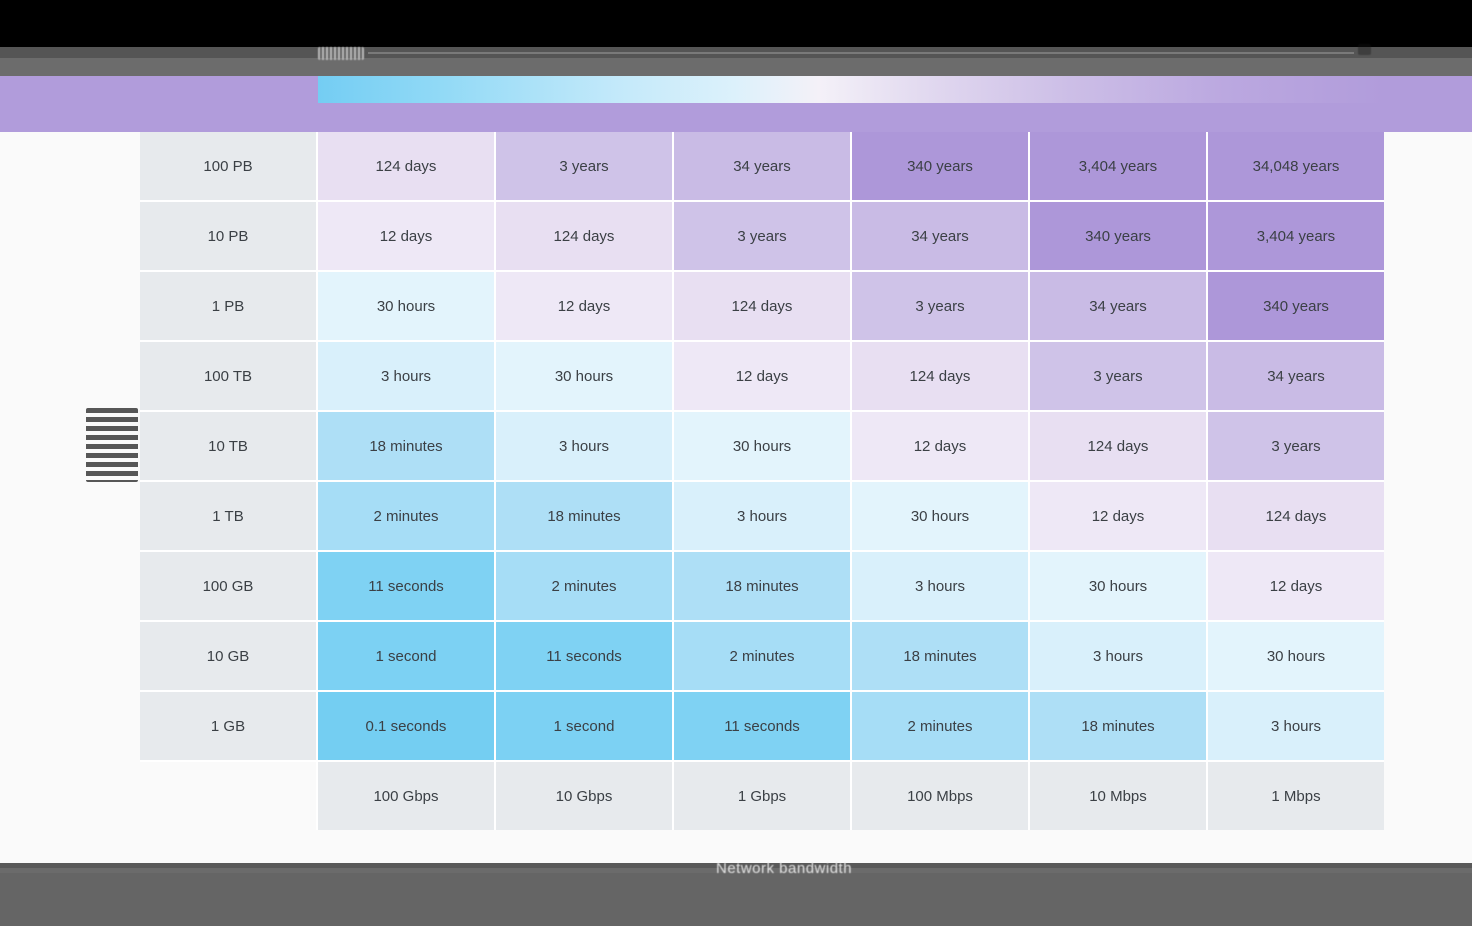 This screenshot has height=926, width=1472. What do you see at coordinates (784, 868) in the screenshot?
I see `x-axis-label: Network bandwidth` at bounding box center [784, 868].